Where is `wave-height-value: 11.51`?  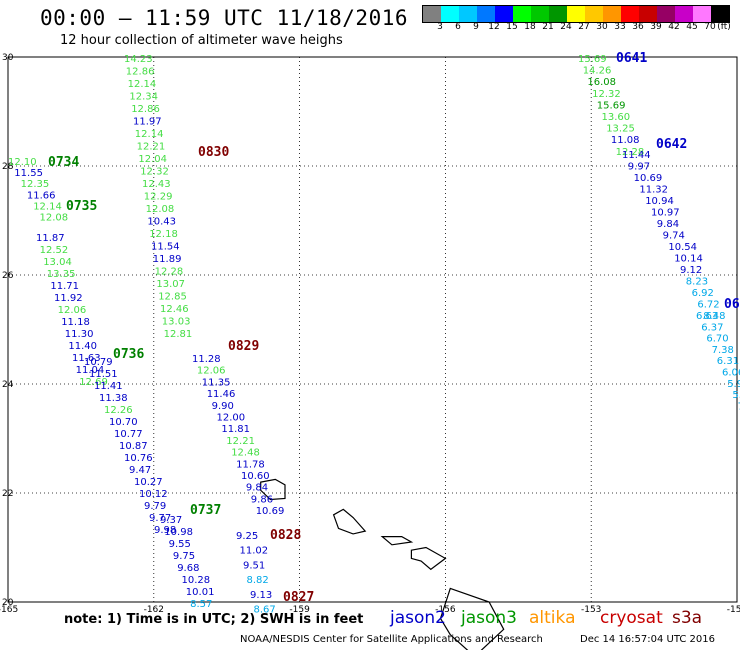 wave-height-value: 11.51 is located at coordinates (103, 374).